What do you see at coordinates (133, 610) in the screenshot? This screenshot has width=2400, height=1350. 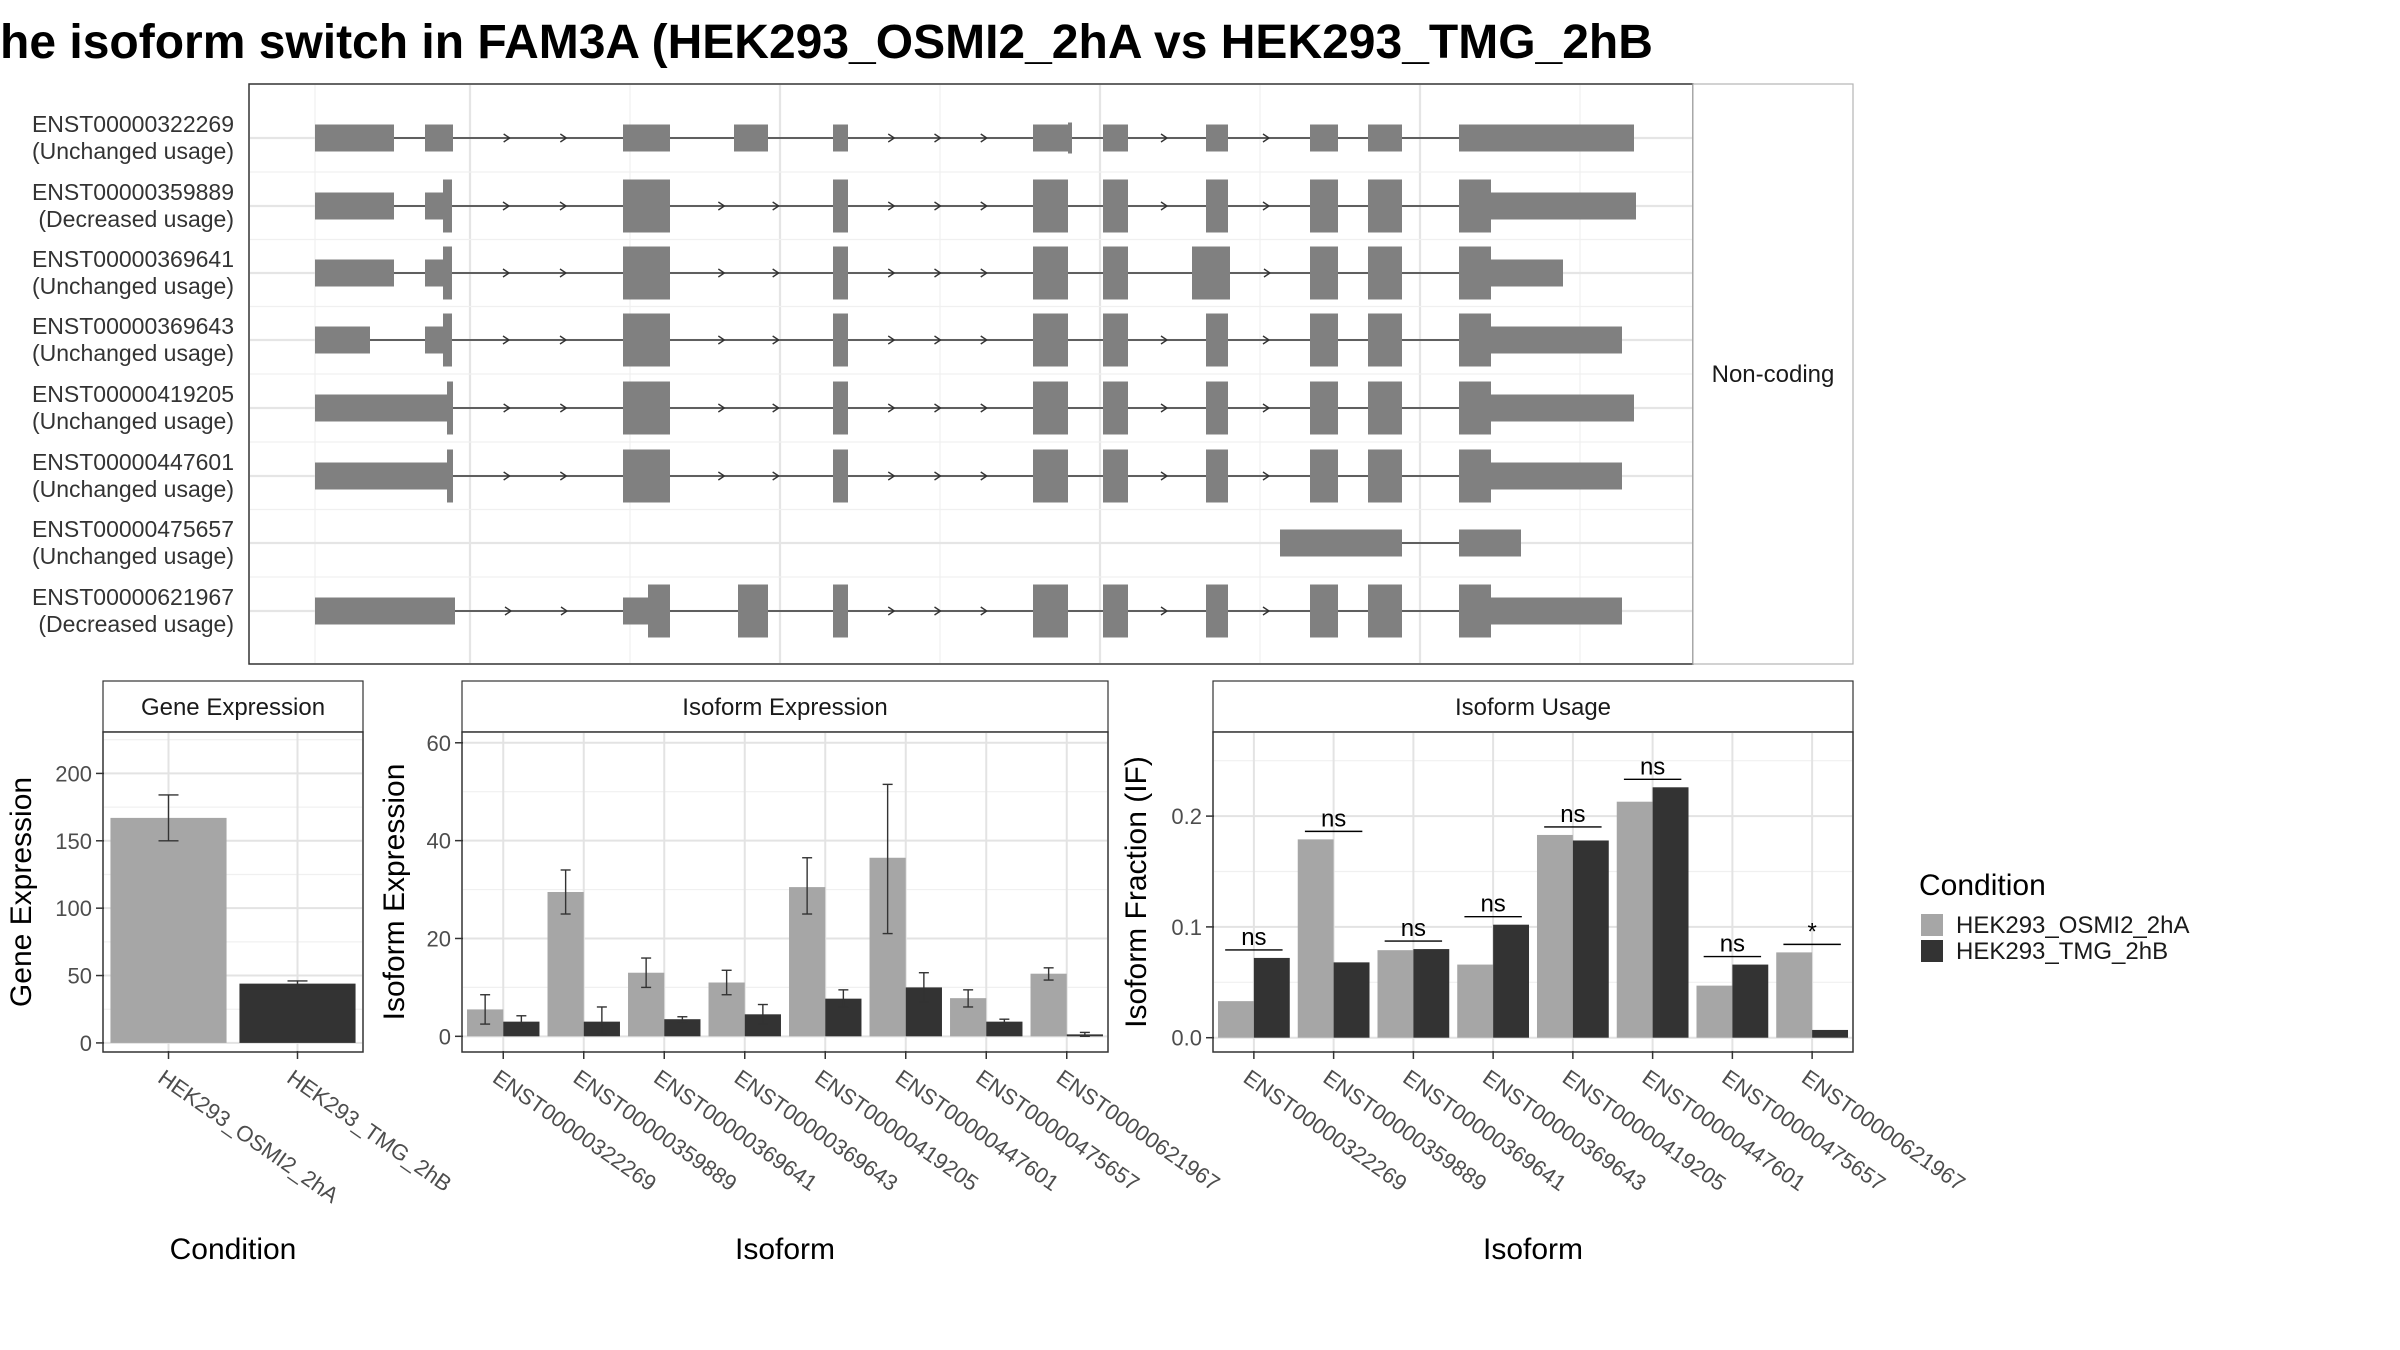 I see `isoform-row-label: ENST00000621967 (Decreased usage)` at bounding box center [133, 610].